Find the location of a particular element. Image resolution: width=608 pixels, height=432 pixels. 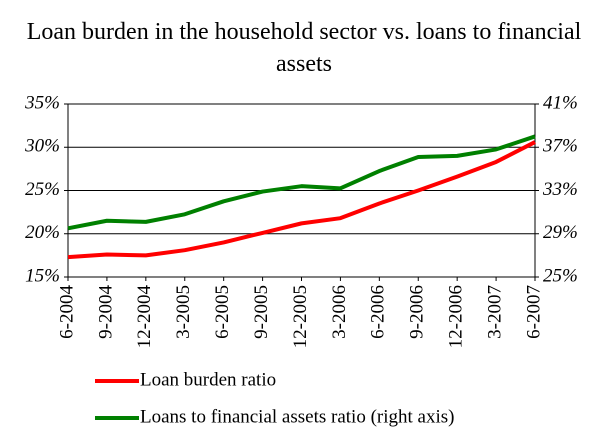

x-tick-label: 12-2005 is located at coordinates (300, 316).